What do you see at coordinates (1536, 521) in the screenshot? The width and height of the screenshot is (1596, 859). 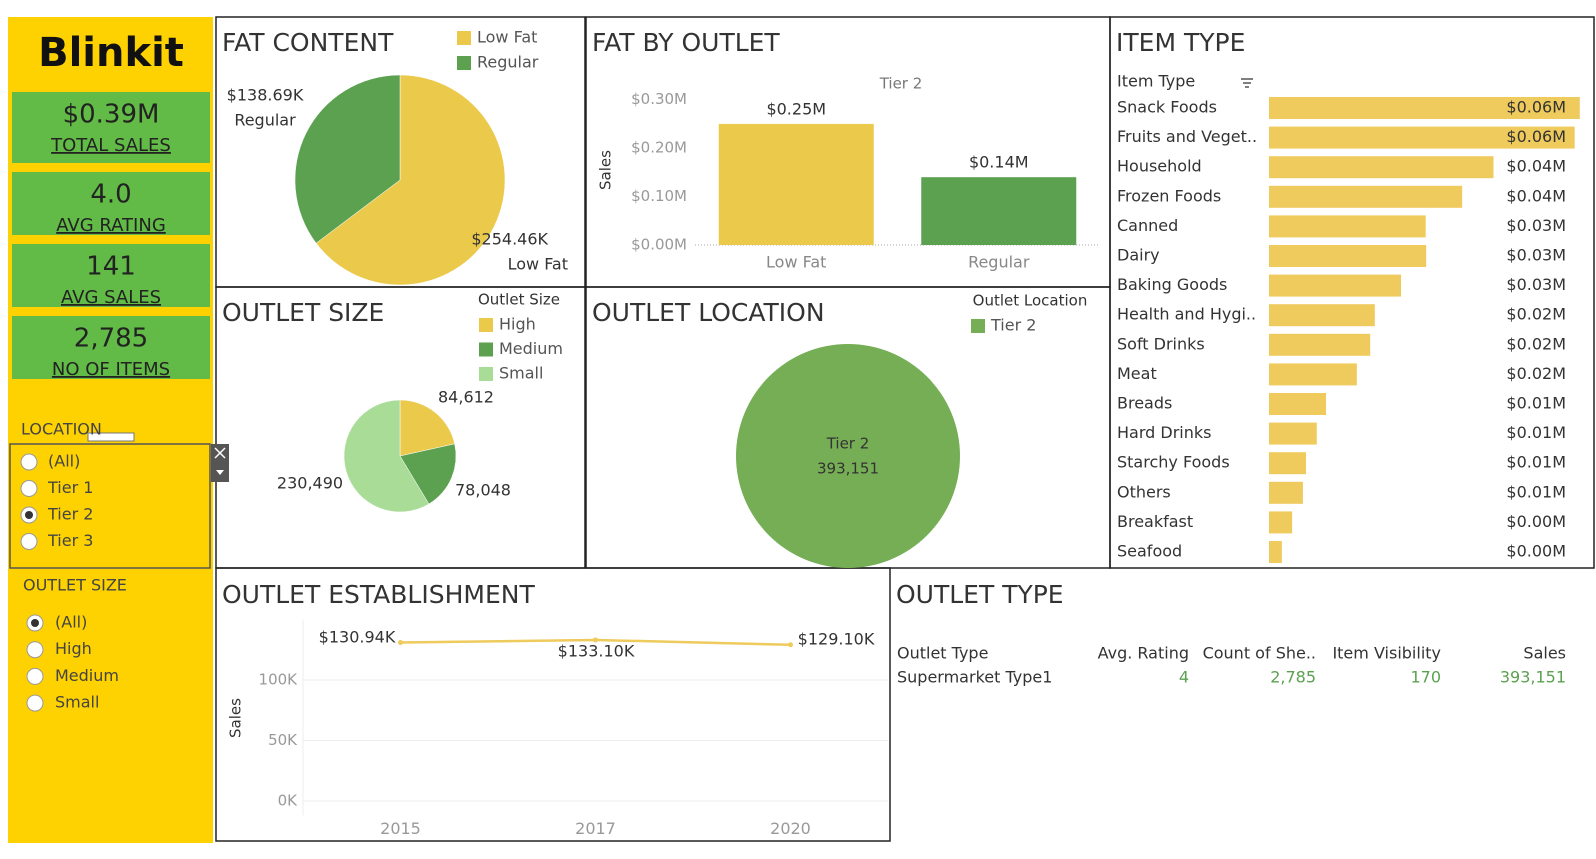 I see `bar-value-label: $0.00M` at bounding box center [1536, 521].